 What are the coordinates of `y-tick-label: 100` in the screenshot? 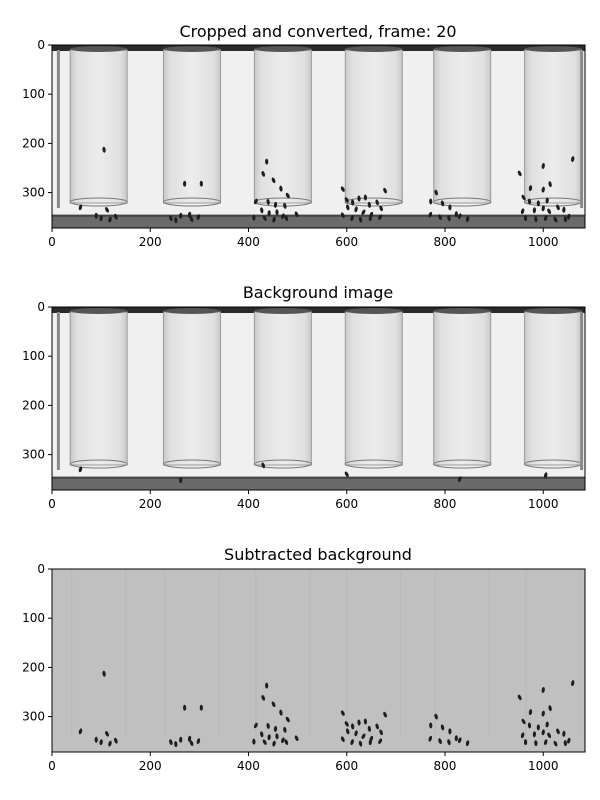 It's located at (33, 618).